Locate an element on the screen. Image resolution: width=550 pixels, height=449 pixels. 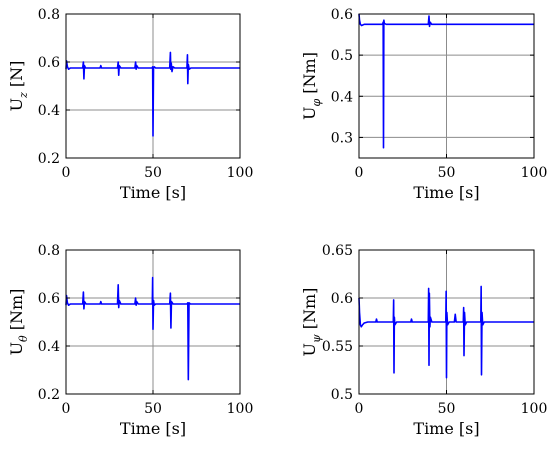
y-tick-label: 0.65 is located at coordinates (337, 251).